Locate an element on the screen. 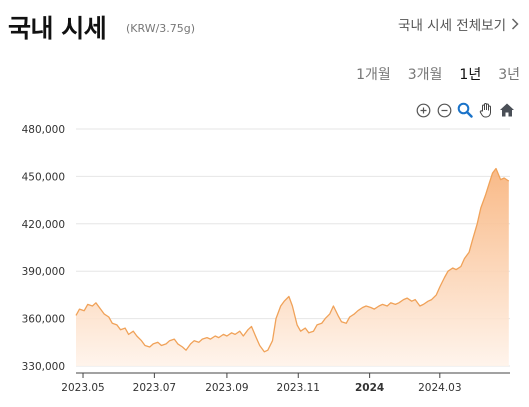  y-tick-label: 360,000 is located at coordinates (43, 320).